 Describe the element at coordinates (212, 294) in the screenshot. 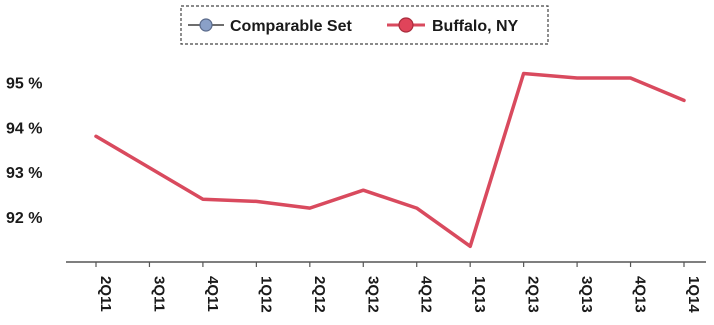

I see `x-tick-label: 4Q11` at that location.